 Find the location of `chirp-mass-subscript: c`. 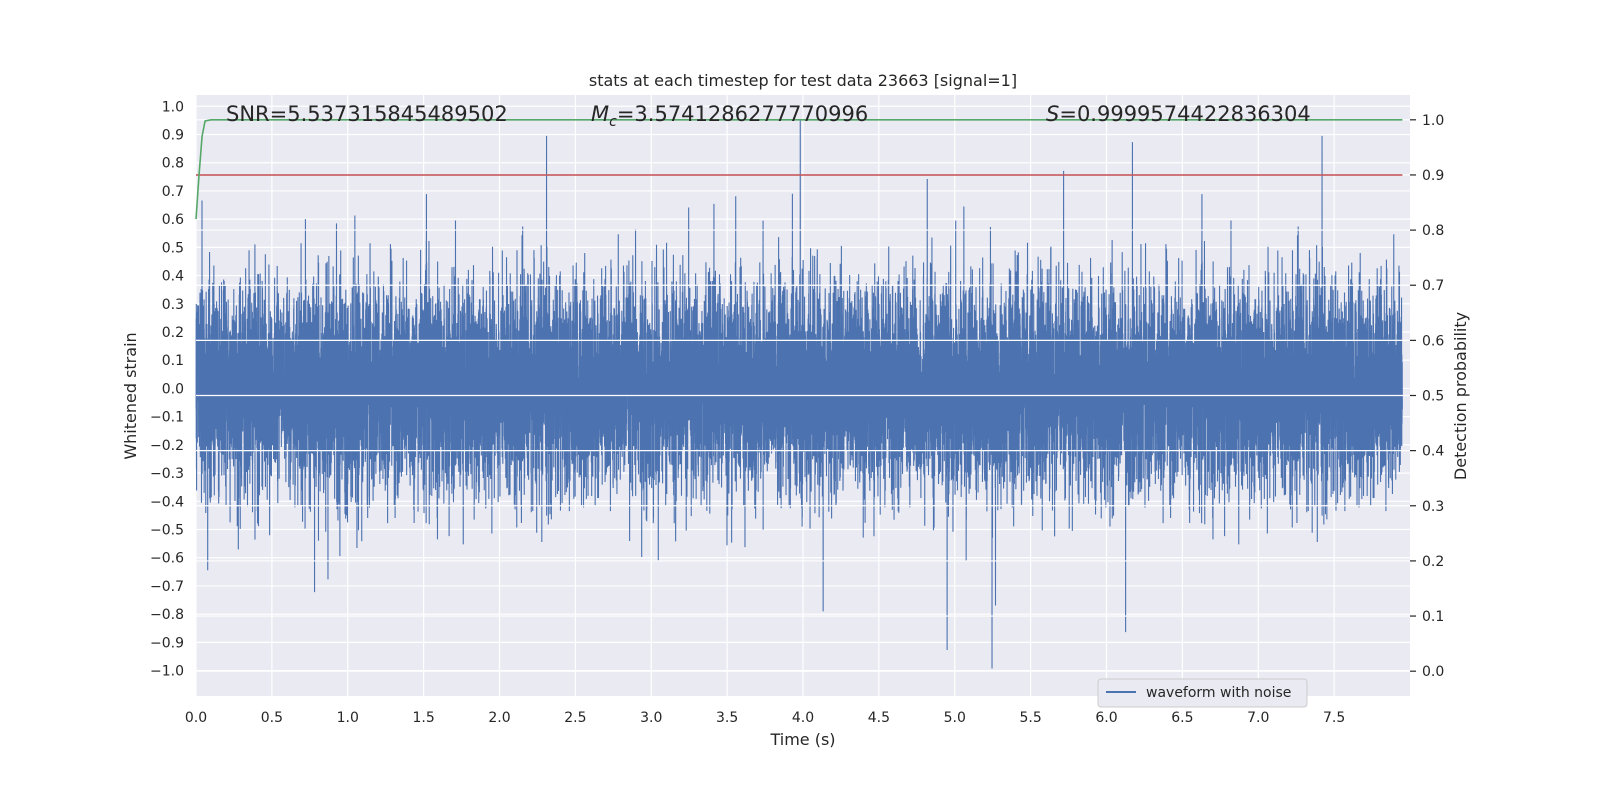

chirp-mass-subscript: c is located at coordinates (613, 122).